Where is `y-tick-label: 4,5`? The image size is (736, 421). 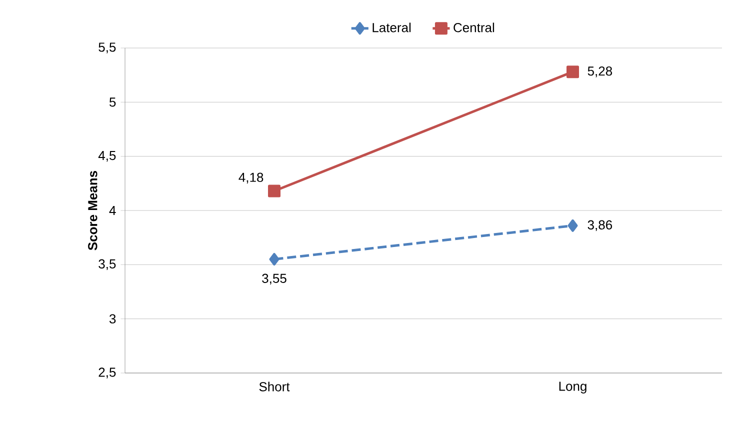
y-tick-label: 4,5 is located at coordinates (107, 156).